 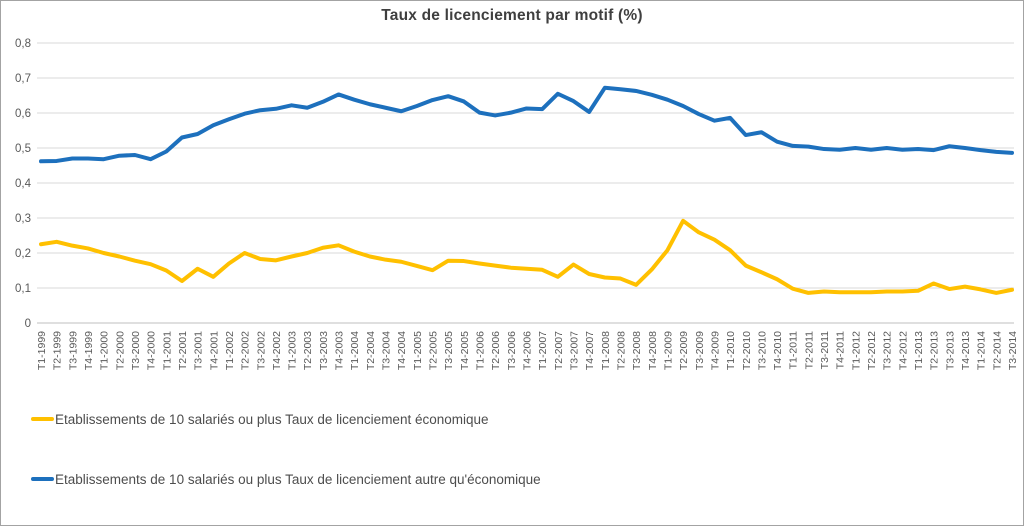 What do you see at coordinates (997, 350) in the screenshot?
I see `svg-text: T2-2014` at bounding box center [997, 350].